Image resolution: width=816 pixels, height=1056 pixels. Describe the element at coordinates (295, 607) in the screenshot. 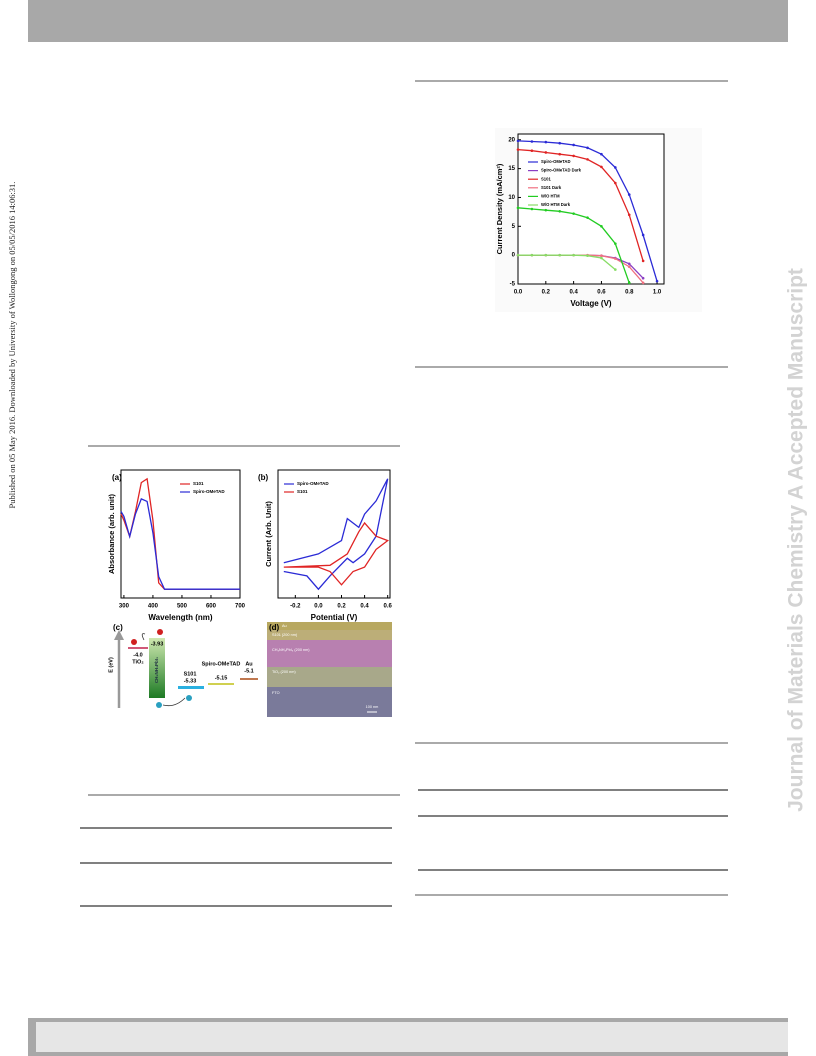

I see `x-tick-label: -0.2` at that location.